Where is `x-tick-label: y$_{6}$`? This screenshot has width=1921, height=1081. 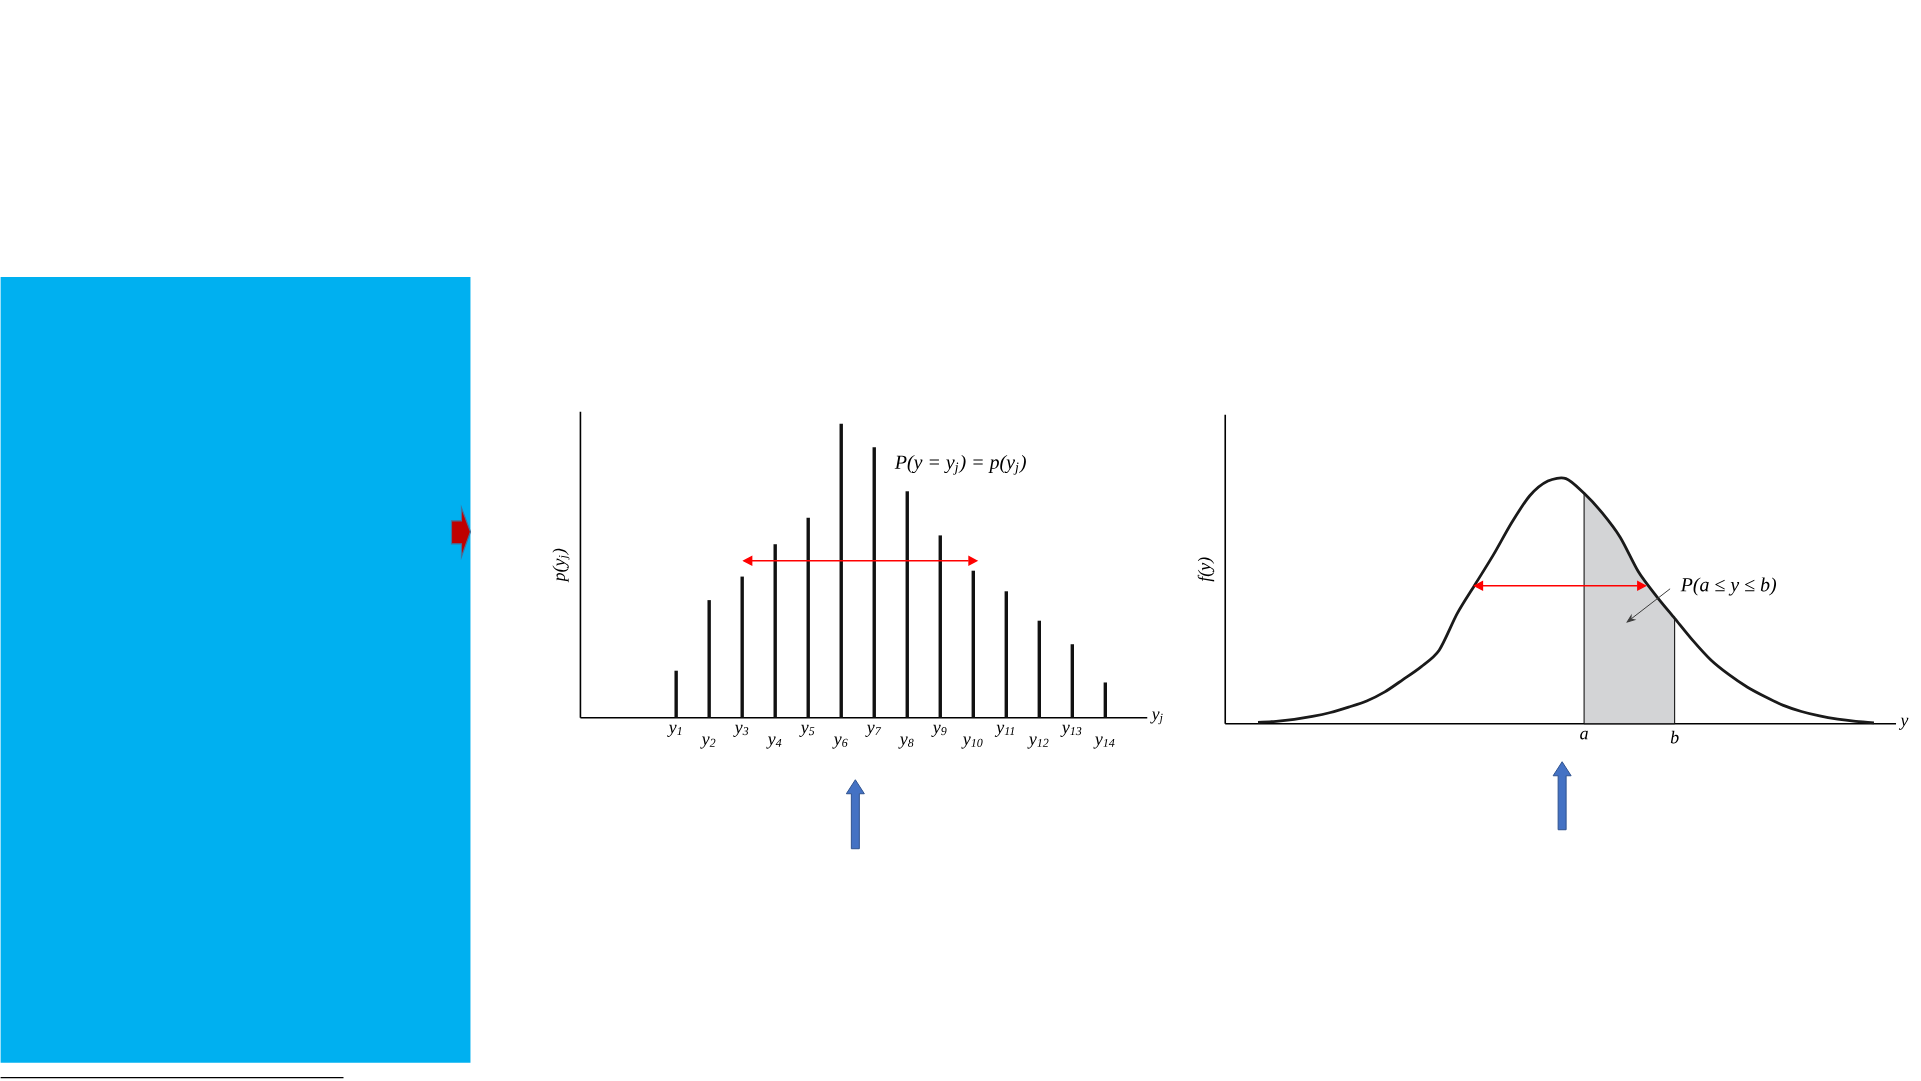
x-tick-label: y$_{6}$ is located at coordinates (840, 742).